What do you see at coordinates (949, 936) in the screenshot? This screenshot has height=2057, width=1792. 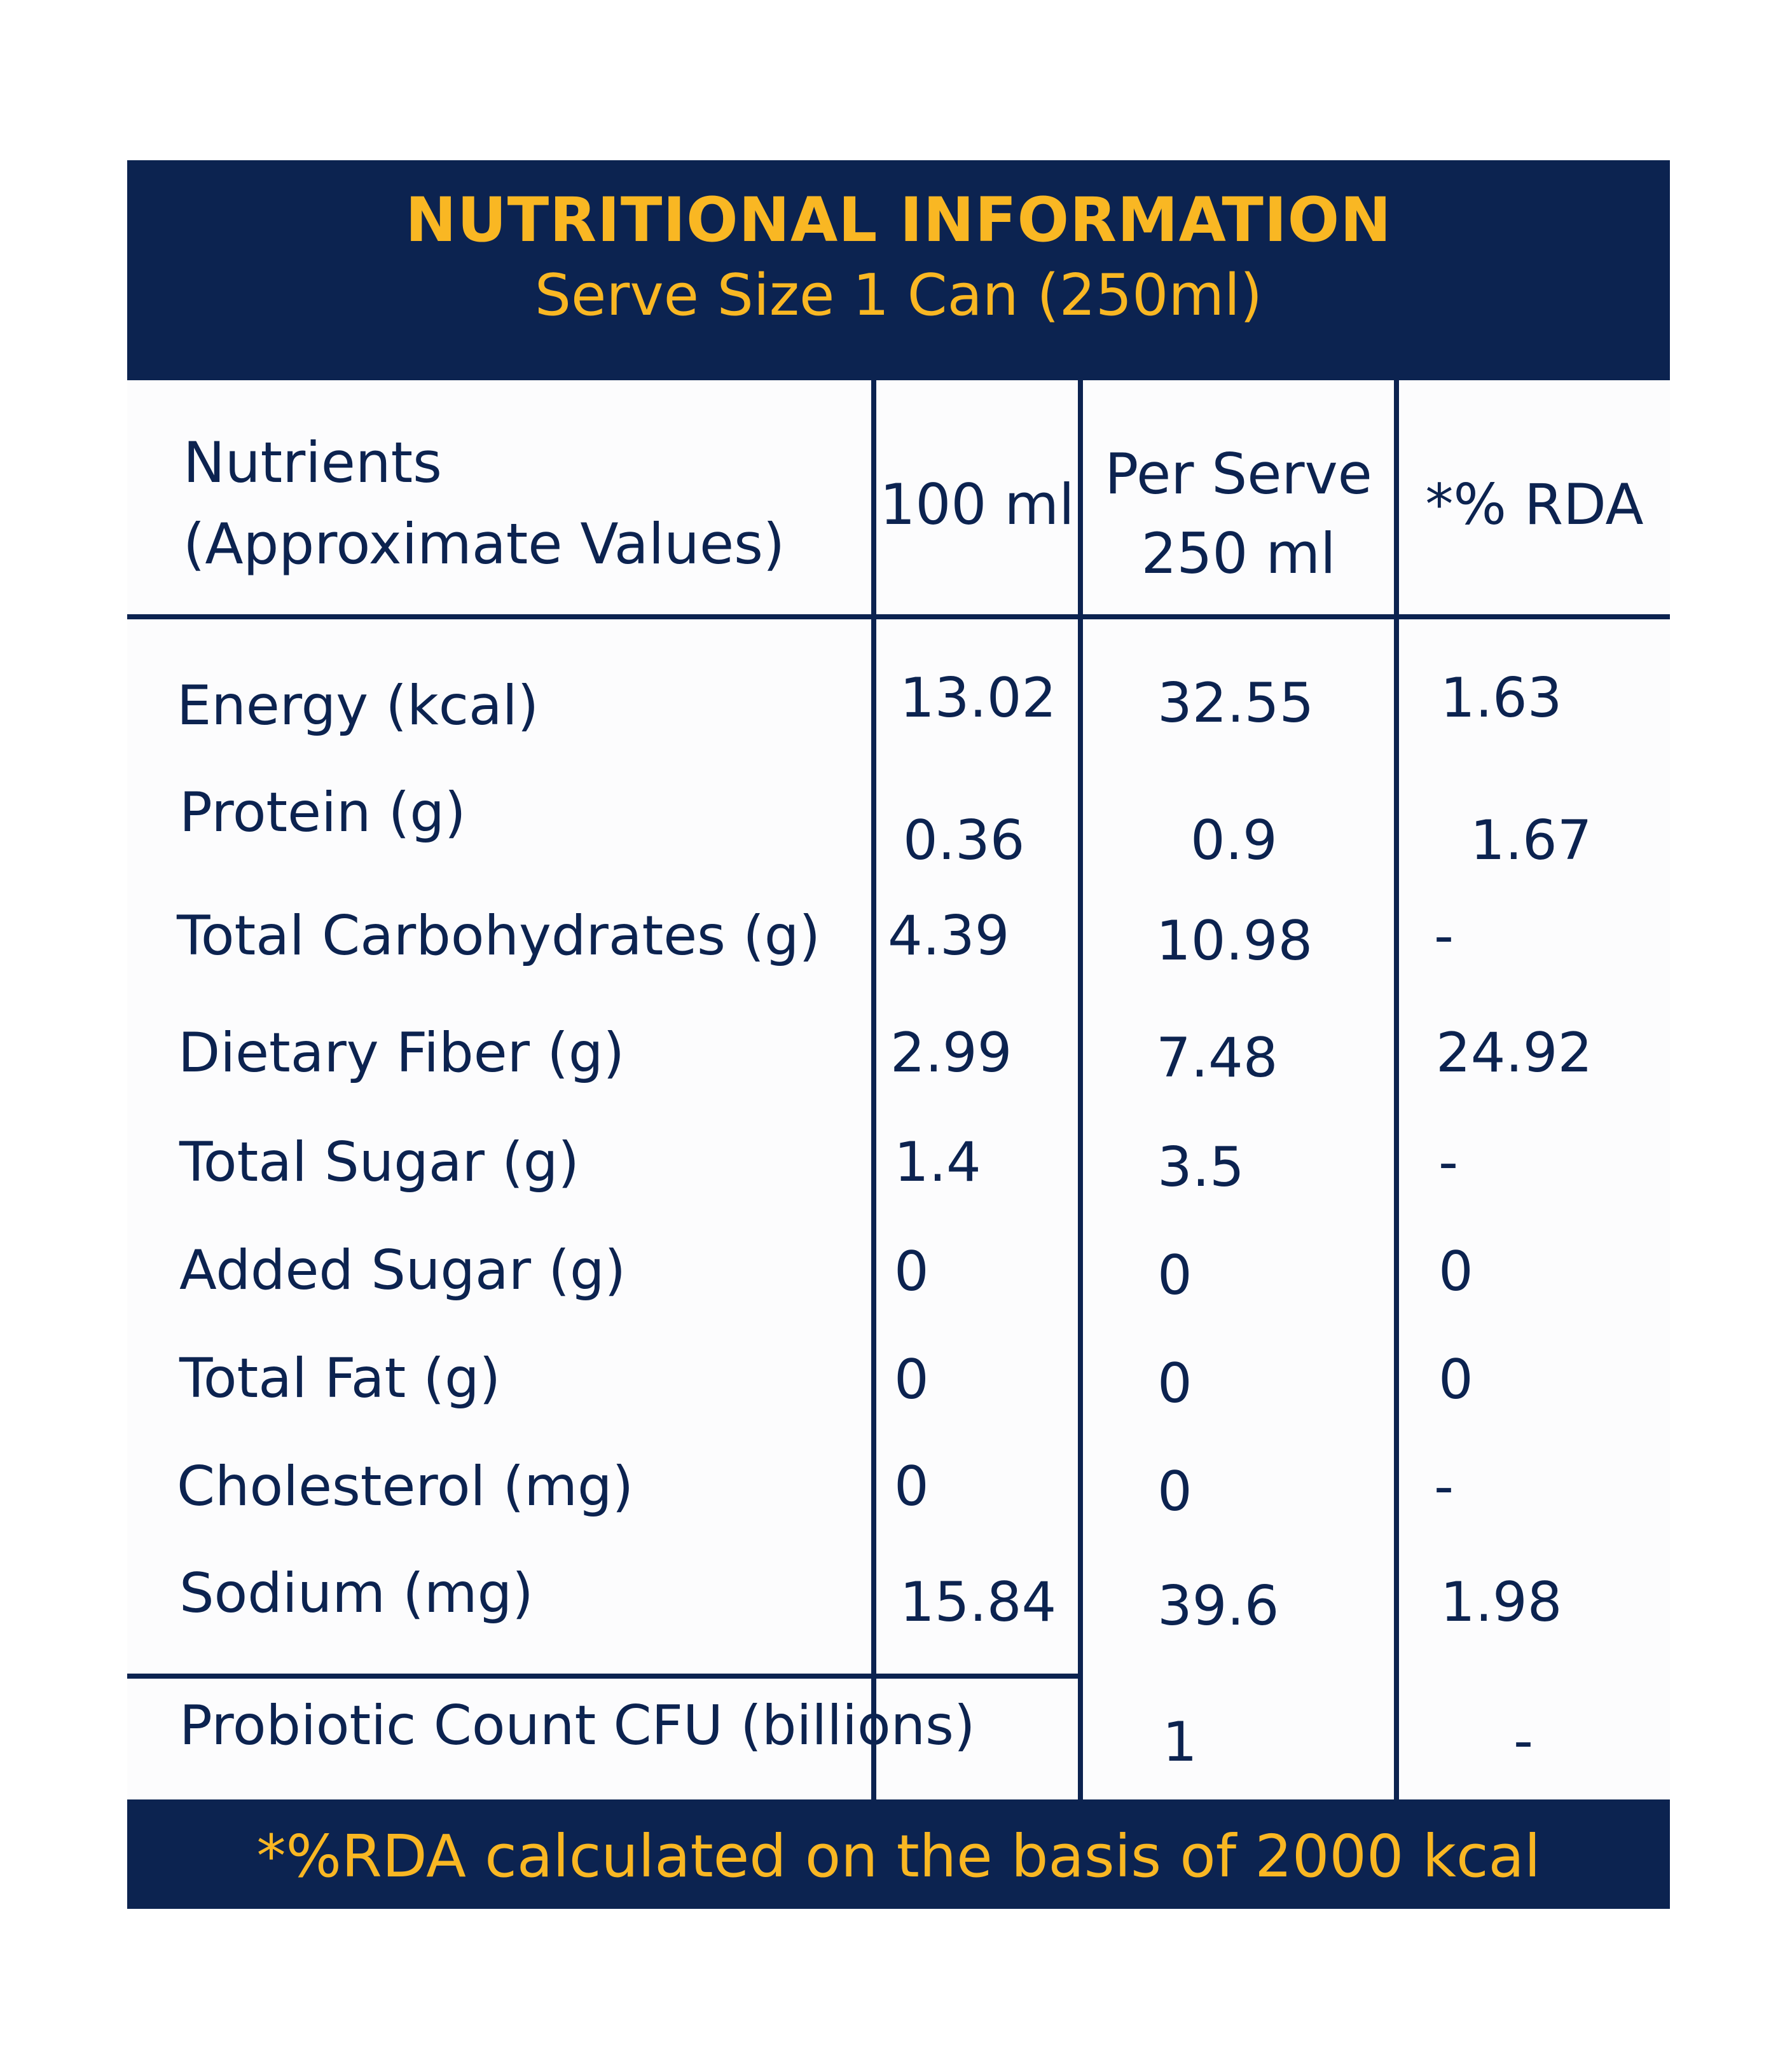 I see `value-per-100ml: 4.39` at bounding box center [949, 936].